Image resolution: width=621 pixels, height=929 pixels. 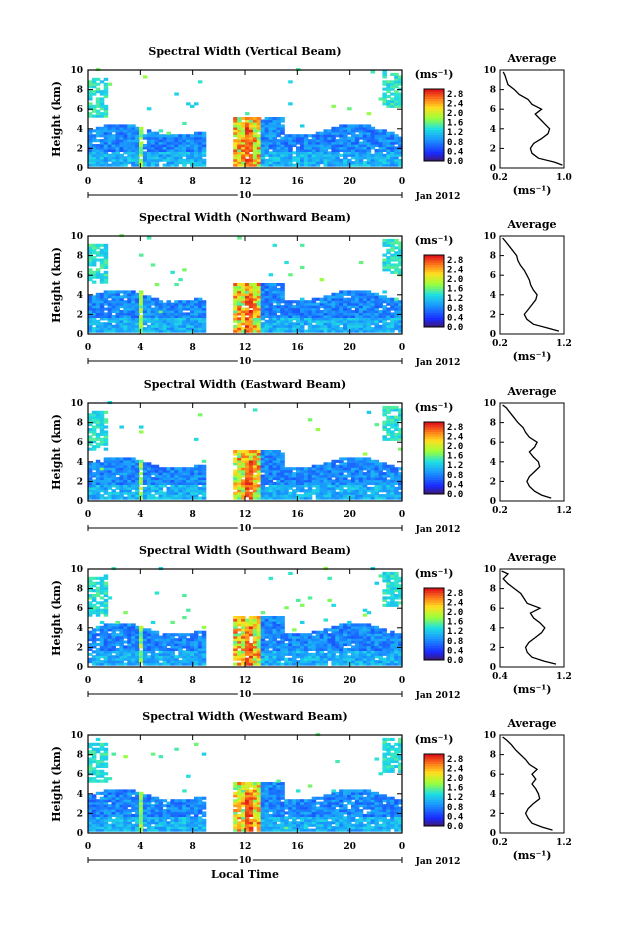 What do you see at coordinates (245, 348) in the screenshot?
I see `x-tick-label: 12` at bounding box center [245, 348].